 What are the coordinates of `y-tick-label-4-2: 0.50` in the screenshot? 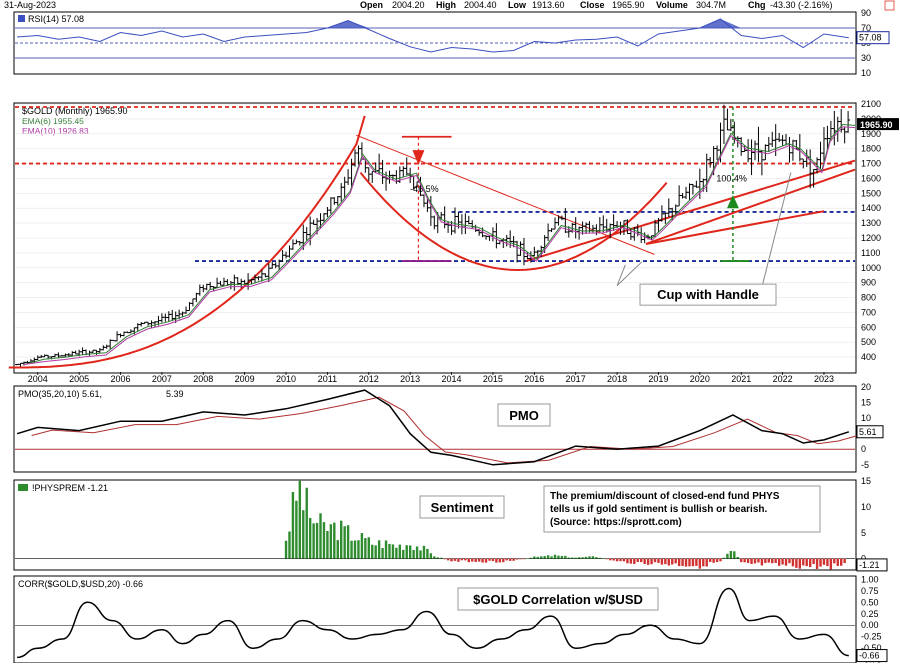 It's located at (870, 602).